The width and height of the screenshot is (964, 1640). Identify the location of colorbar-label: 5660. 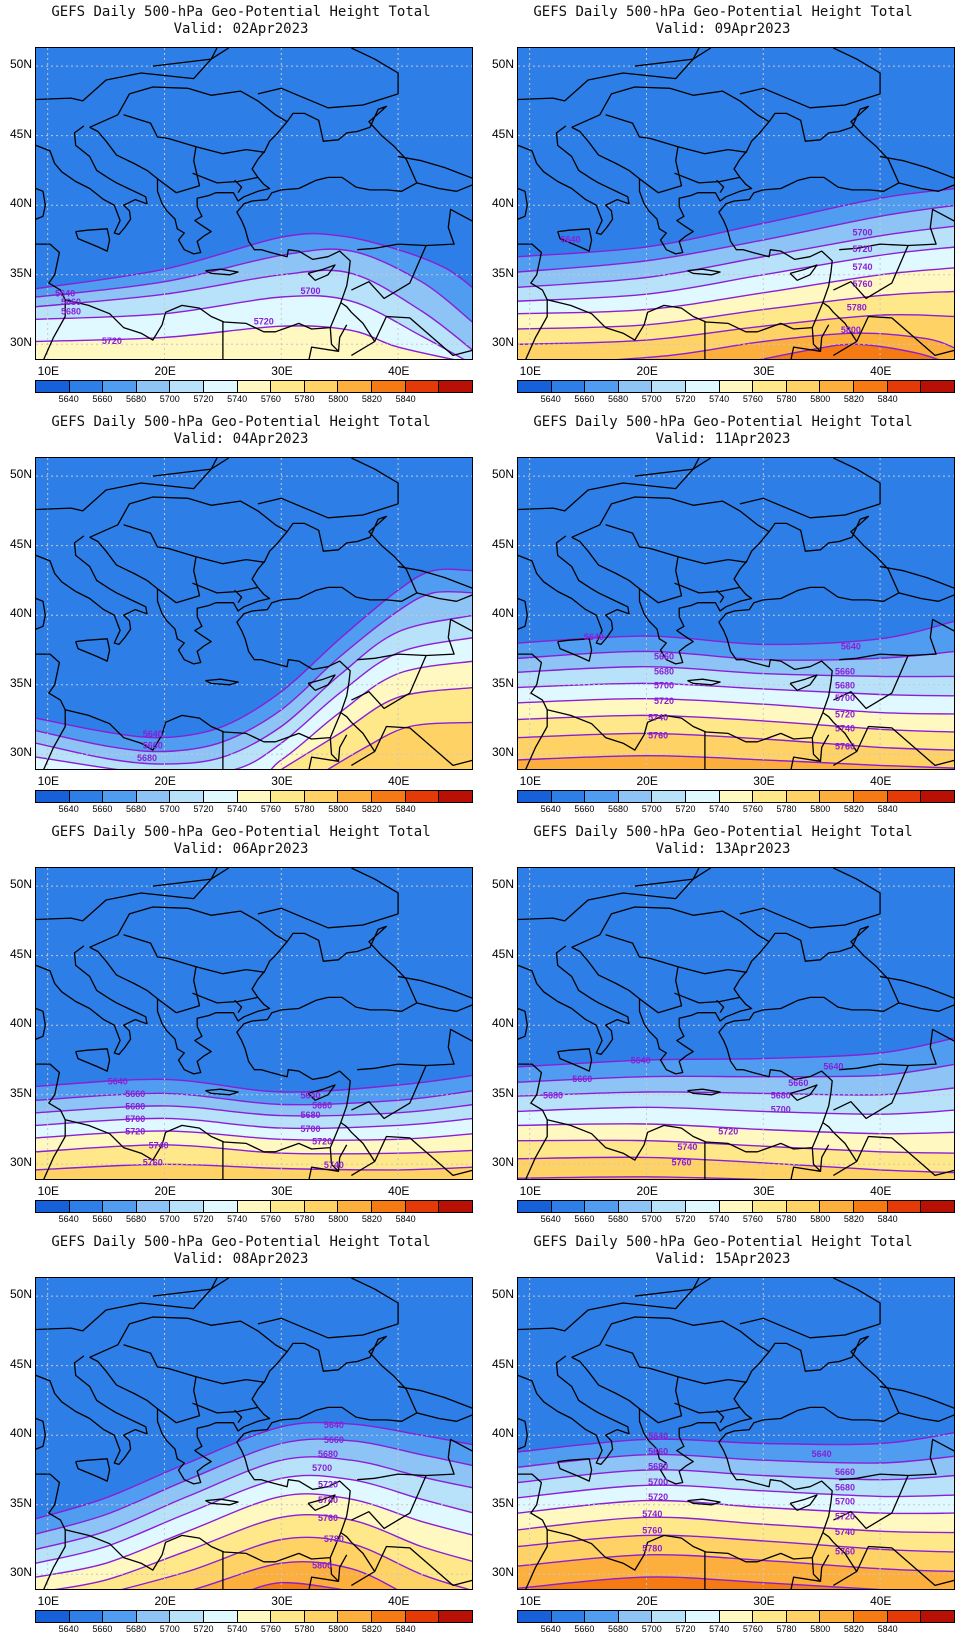
(102, 1629).